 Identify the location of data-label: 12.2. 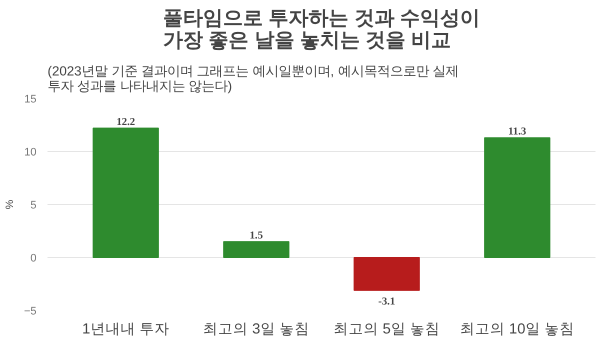
(126, 122).